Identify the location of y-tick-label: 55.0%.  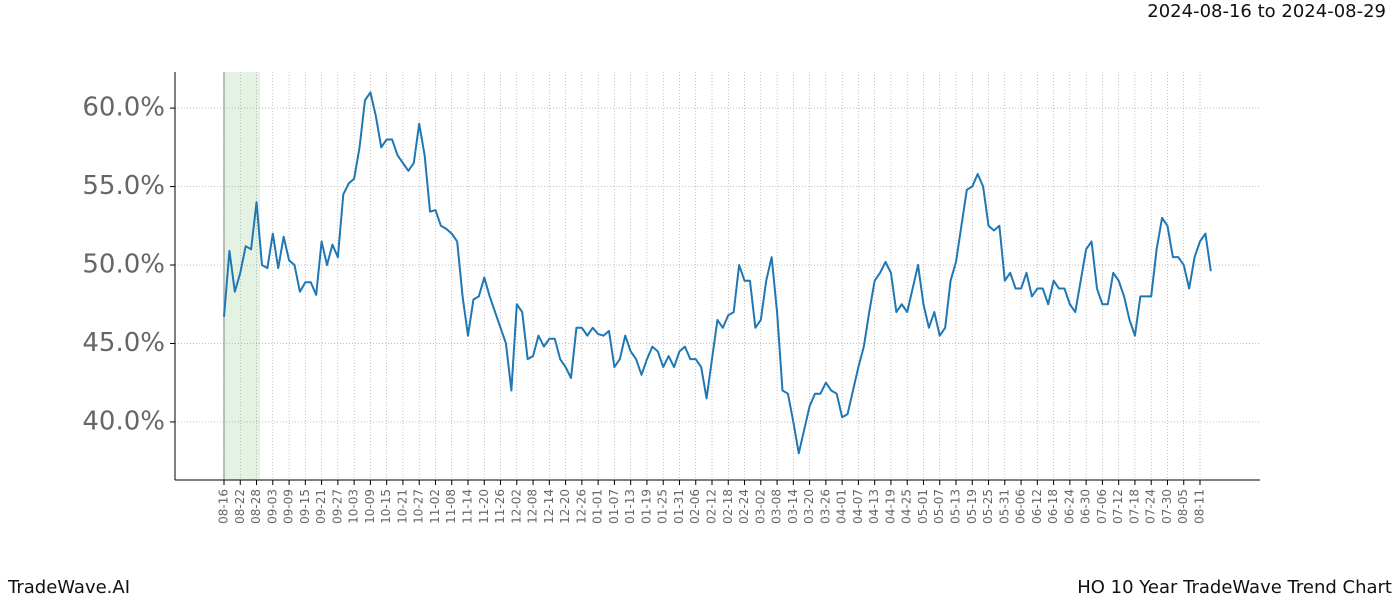
(123, 186).